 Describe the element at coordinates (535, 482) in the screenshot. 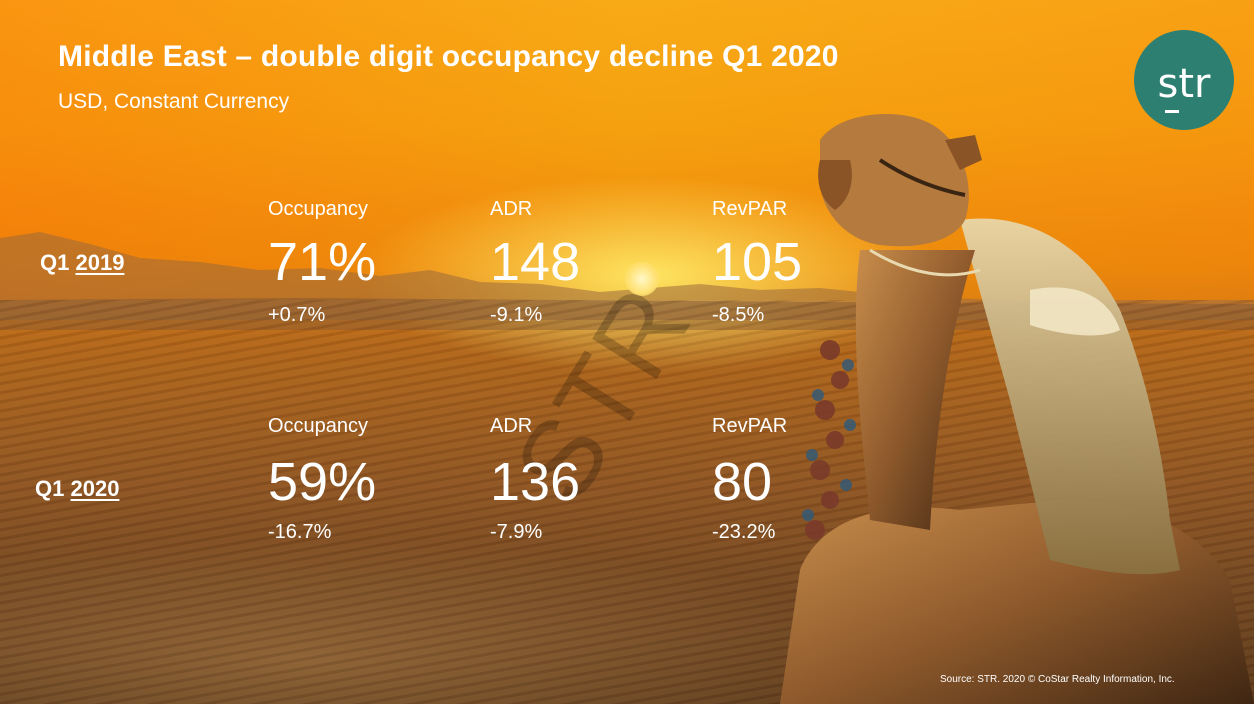

I see `metric-value-adr: 136` at that location.